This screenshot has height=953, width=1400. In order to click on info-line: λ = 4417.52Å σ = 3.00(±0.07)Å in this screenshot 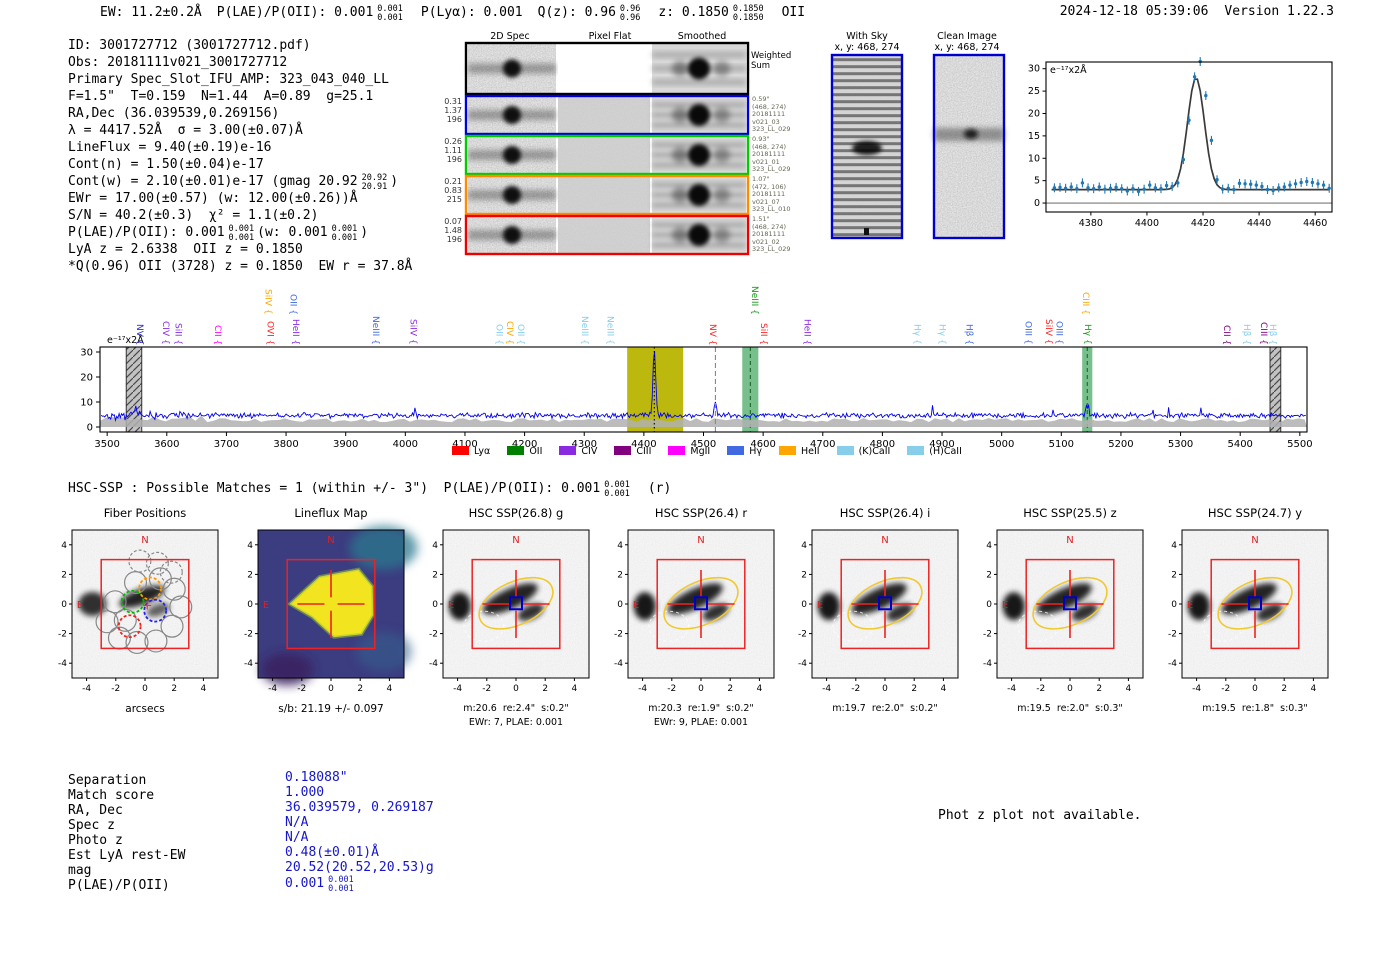, I will do `click(240, 130)`.